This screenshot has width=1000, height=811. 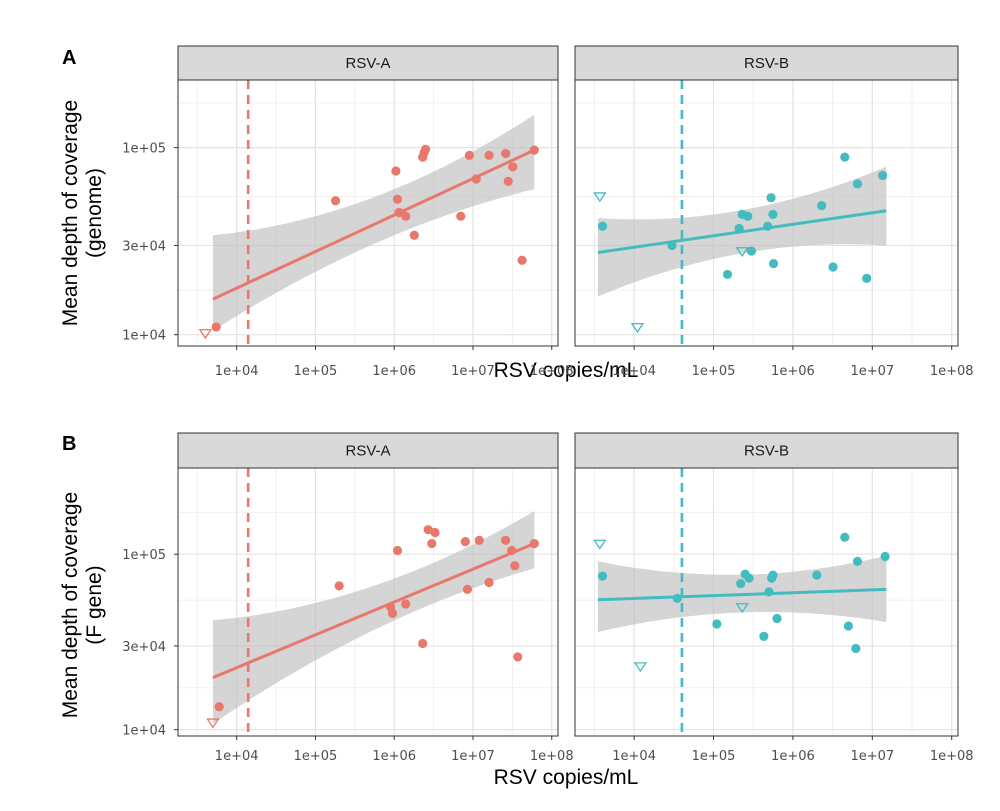 What do you see at coordinates (373, 610) in the screenshot?
I see `regression-line` at bounding box center [373, 610].